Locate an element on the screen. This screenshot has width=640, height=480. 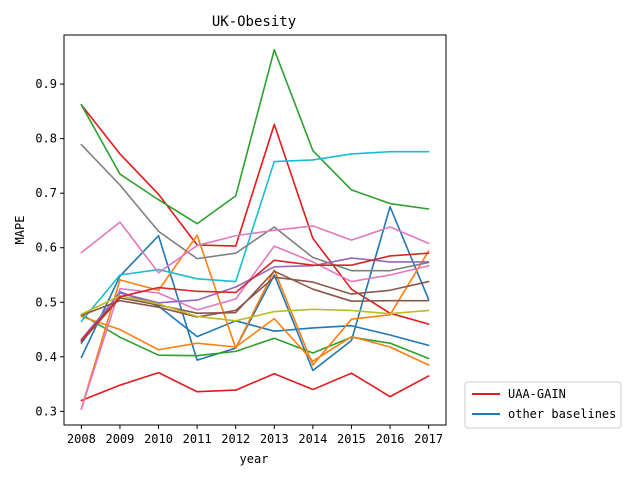
y-axis-title: MAPE is located at coordinates (20, 230).